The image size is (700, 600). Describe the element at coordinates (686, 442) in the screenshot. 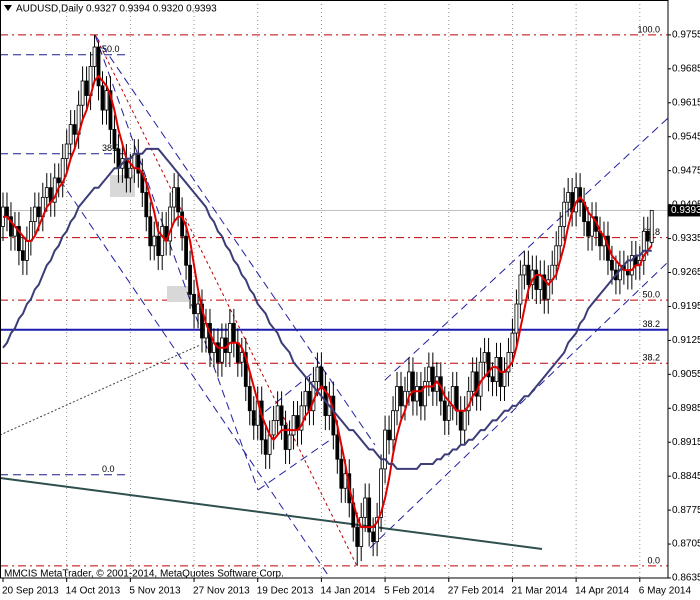

I see `y-tick-label: 0.8915` at that location.